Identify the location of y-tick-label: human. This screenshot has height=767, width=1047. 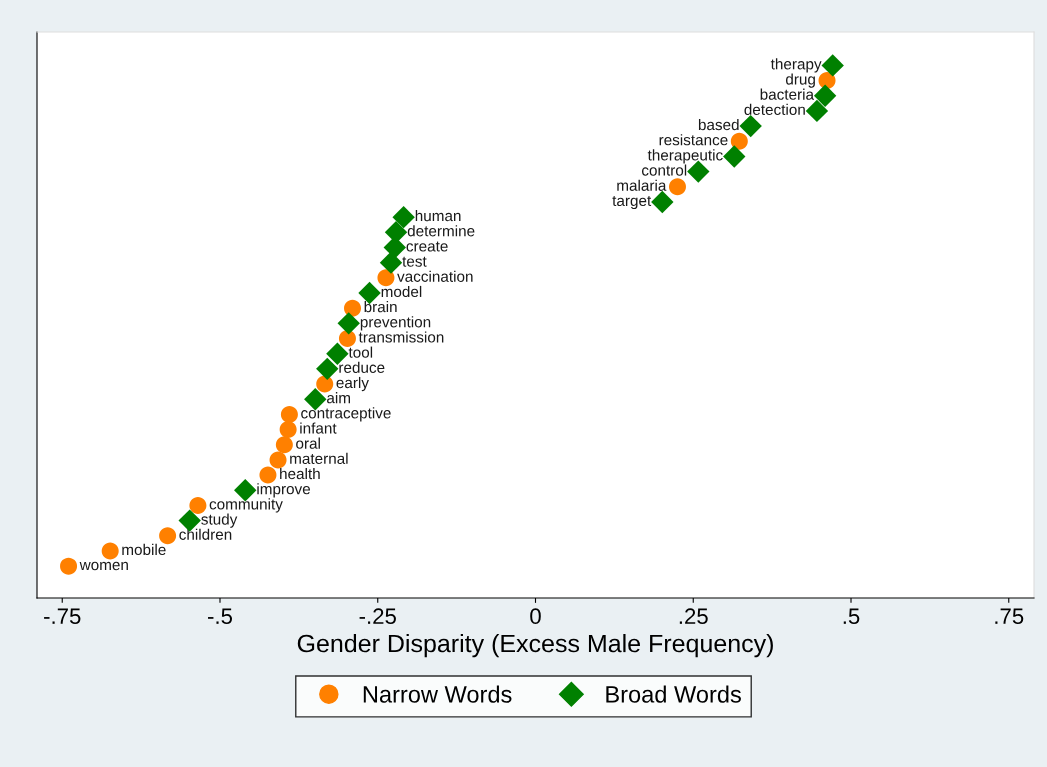
(438, 216).